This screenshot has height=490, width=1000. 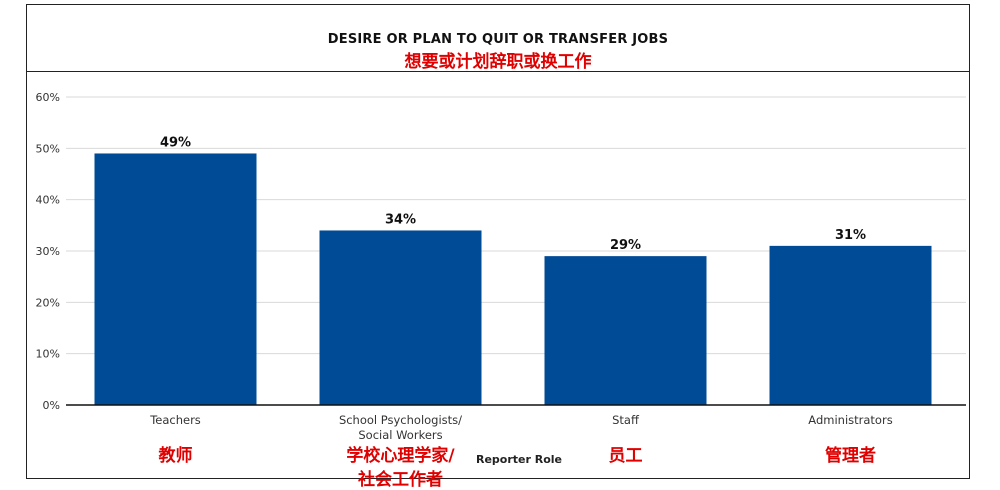 What do you see at coordinates (498, 62) in the screenshot?
I see `chart-title-chinese: 想要或计划辞职或换工作` at bounding box center [498, 62].